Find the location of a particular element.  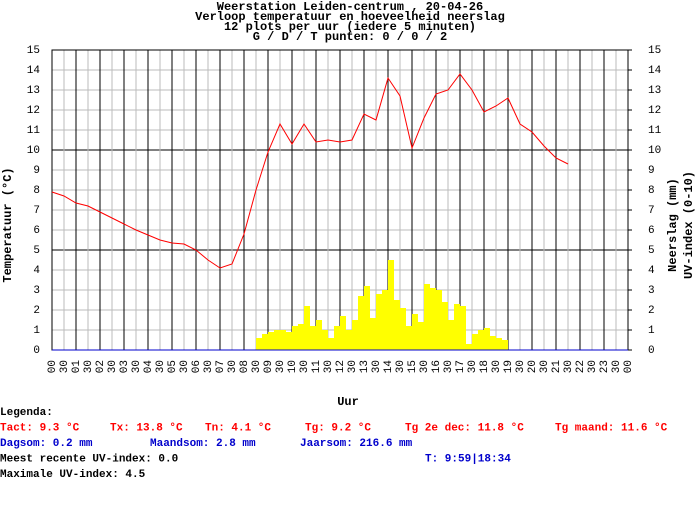

x-tick-label: 05 is located at coordinates (173, 366).